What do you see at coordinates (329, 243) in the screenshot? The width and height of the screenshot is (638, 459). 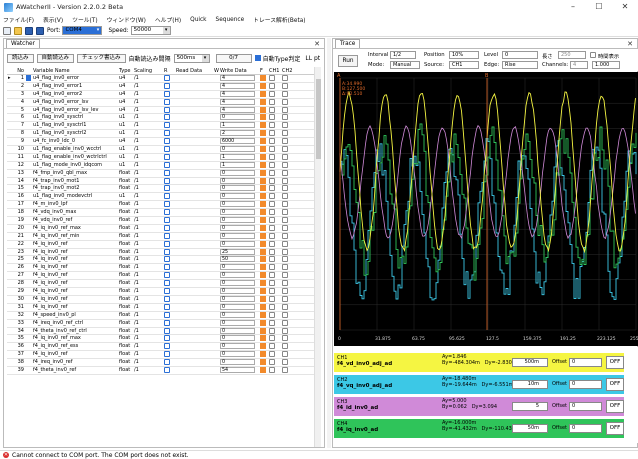 I see `panel-splitter` at bounding box center [329, 243].